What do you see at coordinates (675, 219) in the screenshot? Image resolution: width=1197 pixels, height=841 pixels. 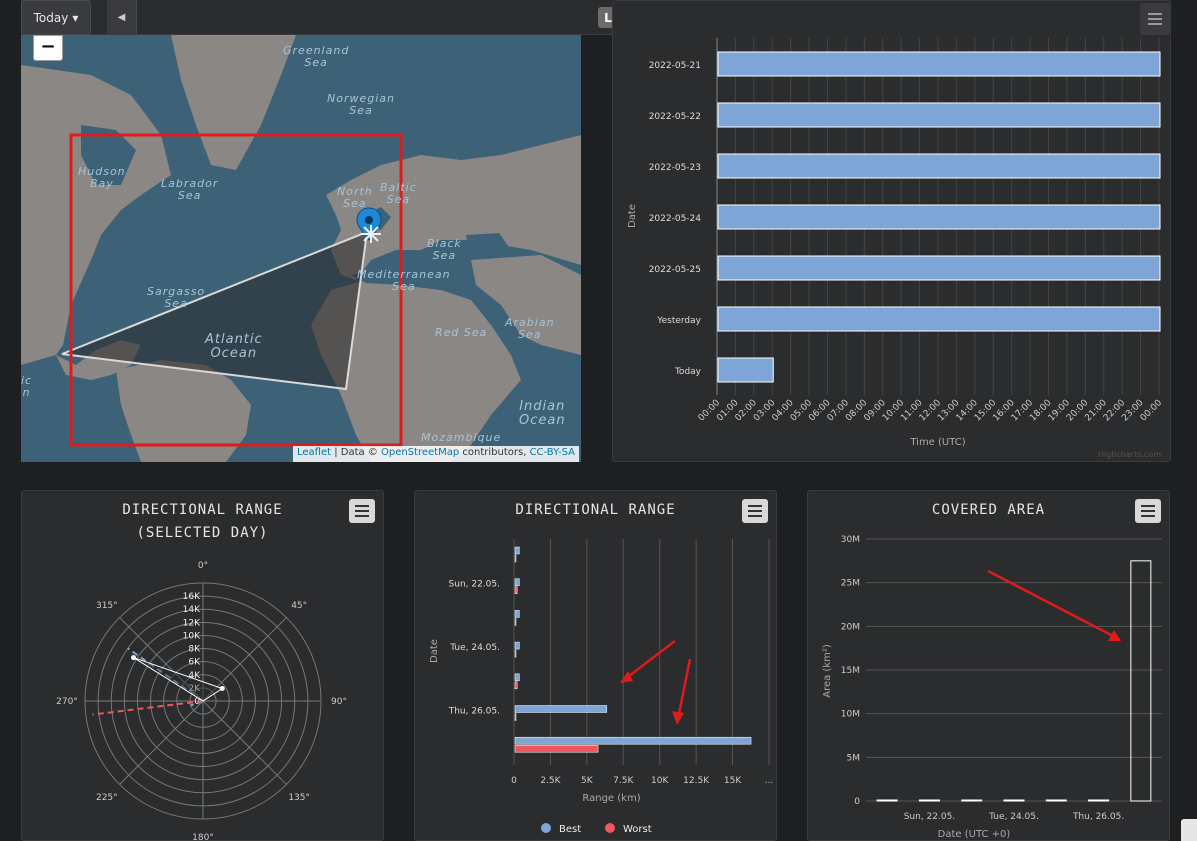 I see `timeline-y-tick: 2022-05-24` at bounding box center [675, 219].